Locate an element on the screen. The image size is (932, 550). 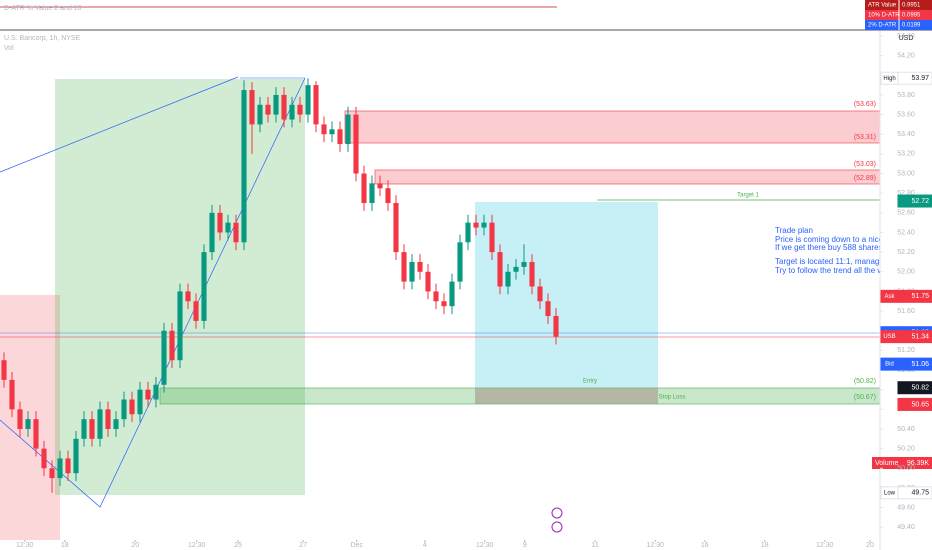
atr-value: 0.9951 is located at coordinates (911, 6).